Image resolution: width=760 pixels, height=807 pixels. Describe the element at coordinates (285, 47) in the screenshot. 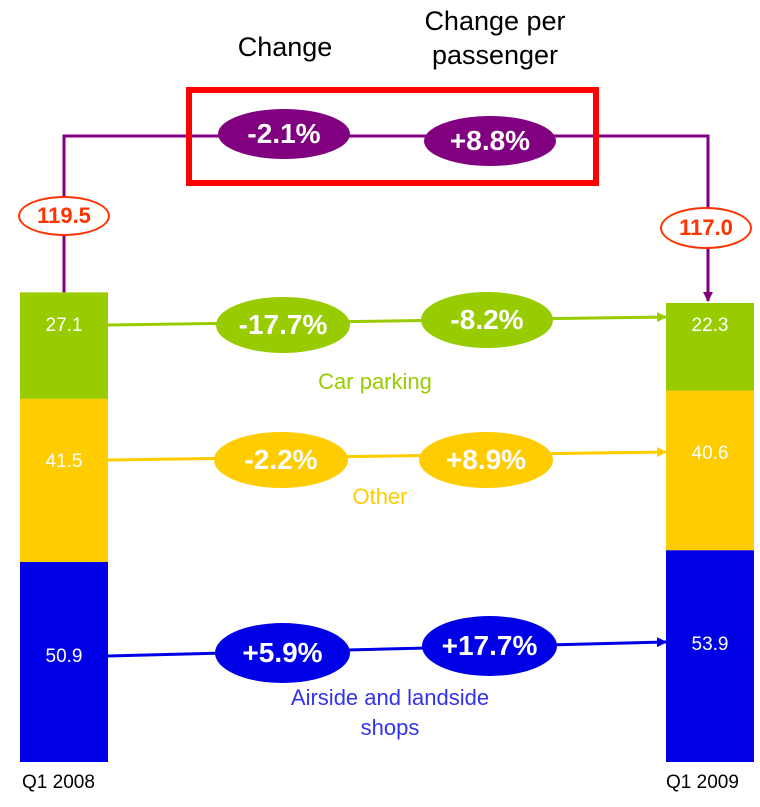

I see `header-change: Change` at that location.